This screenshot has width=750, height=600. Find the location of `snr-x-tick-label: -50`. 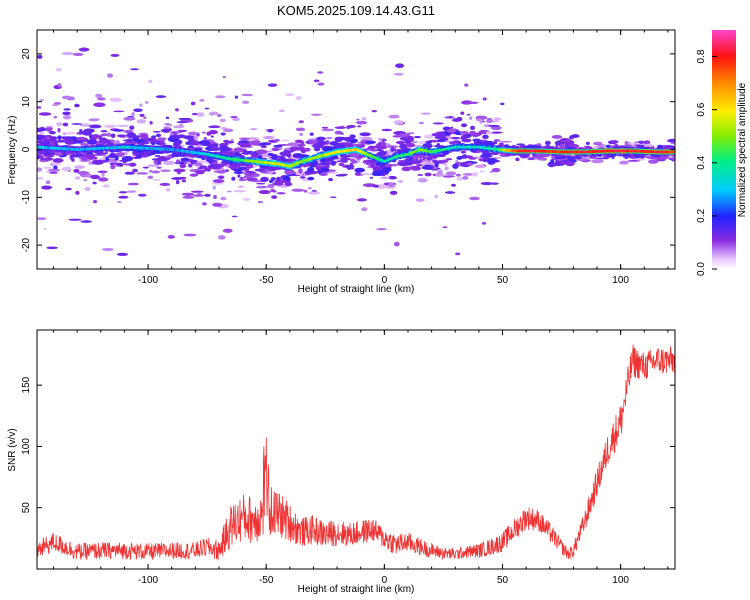

snr-x-tick-label: -50 is located at coordinates (266, 580).